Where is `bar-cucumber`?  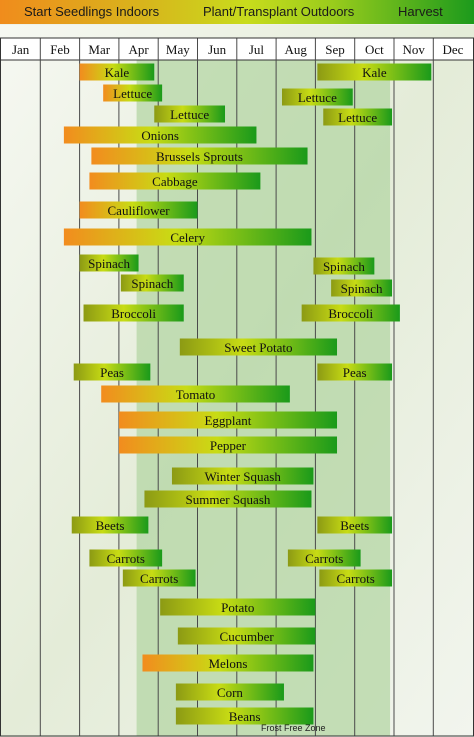 bar-cucumber is located at coordinates (246, 636).